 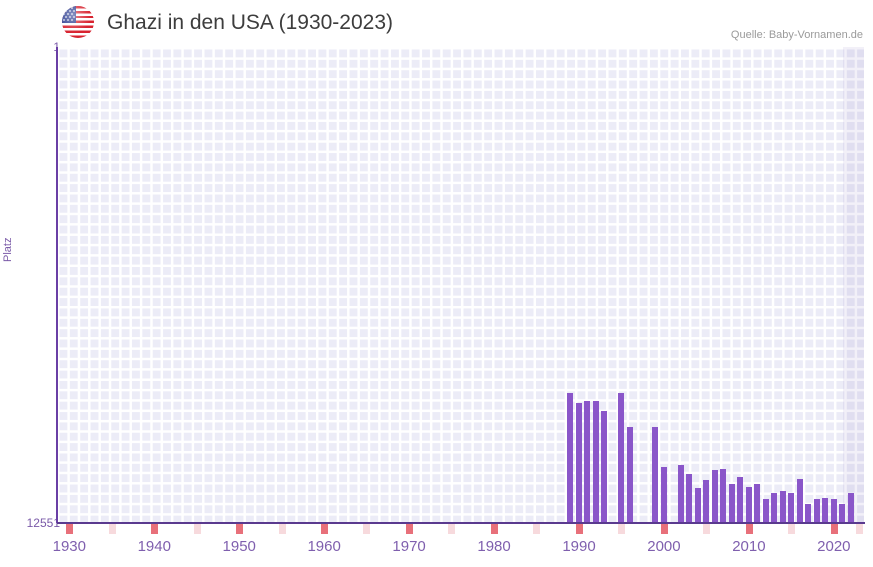 What do you see at coordinates (749, 546) in the screenshot?
I see `x-axis-tick-label: 2010` at bounding box center [749, 546].